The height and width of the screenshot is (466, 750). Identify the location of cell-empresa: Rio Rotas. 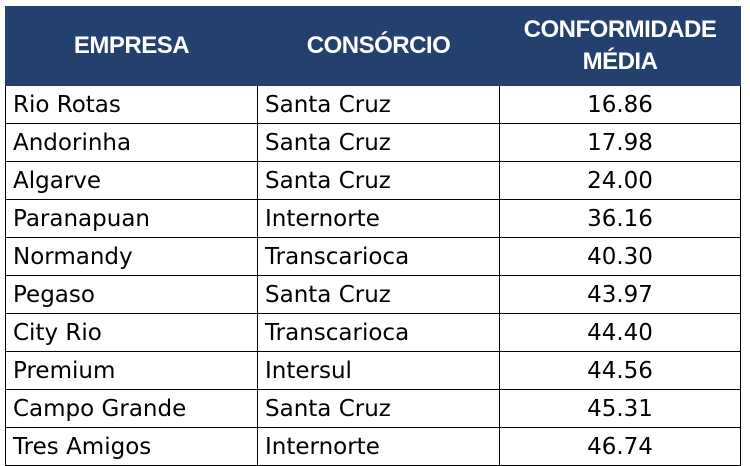
(131, 104).